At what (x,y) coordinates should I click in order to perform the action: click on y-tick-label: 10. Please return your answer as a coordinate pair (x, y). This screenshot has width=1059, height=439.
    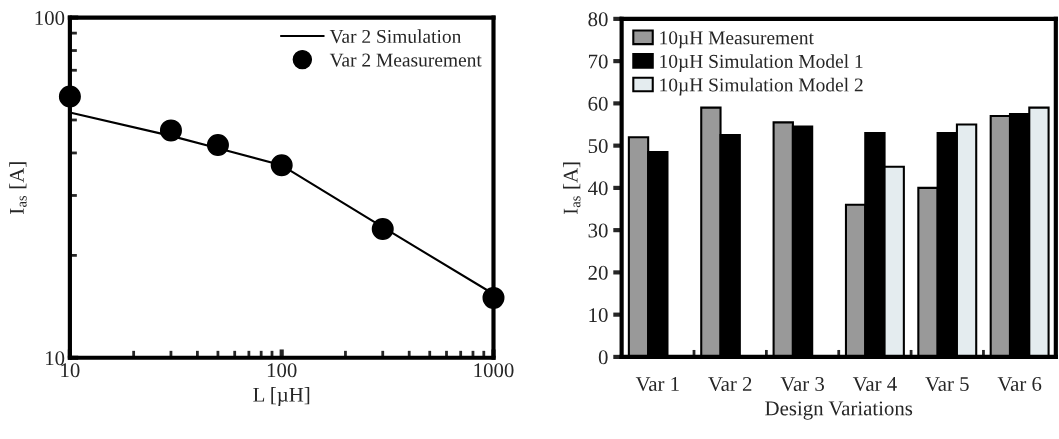
    Looking at the image, I should click on (598, 315).